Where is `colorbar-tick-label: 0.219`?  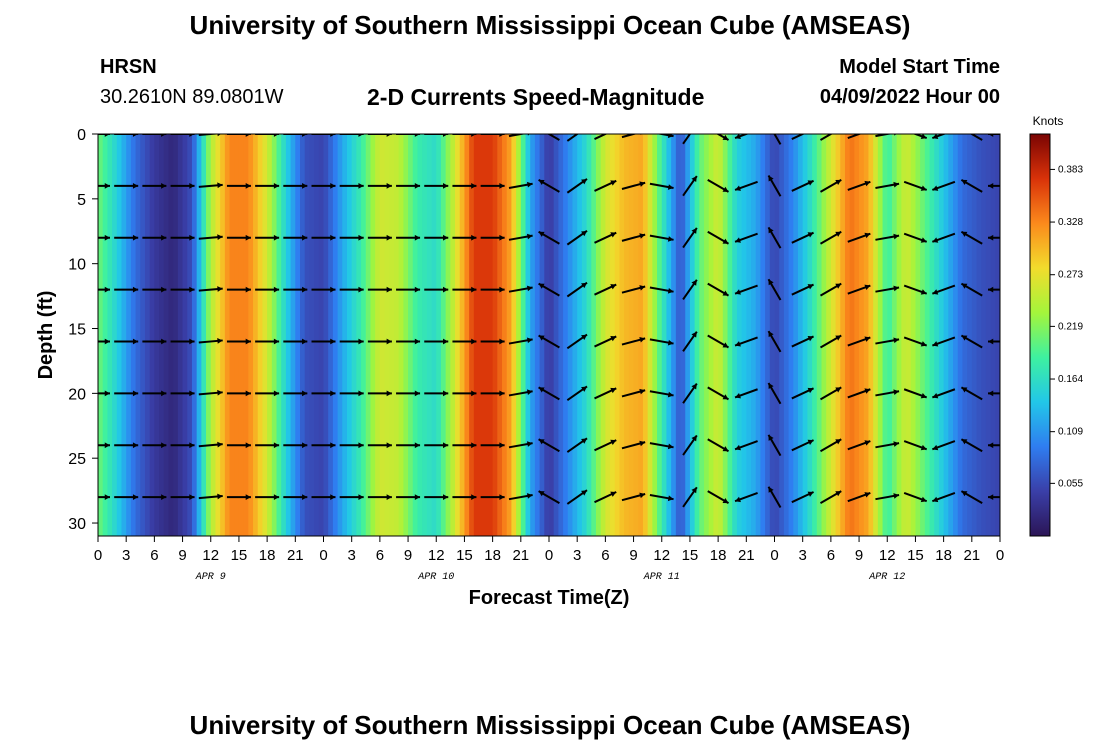 colorbar-tick-label: 0.219 is located at coordinates (1070, 326).